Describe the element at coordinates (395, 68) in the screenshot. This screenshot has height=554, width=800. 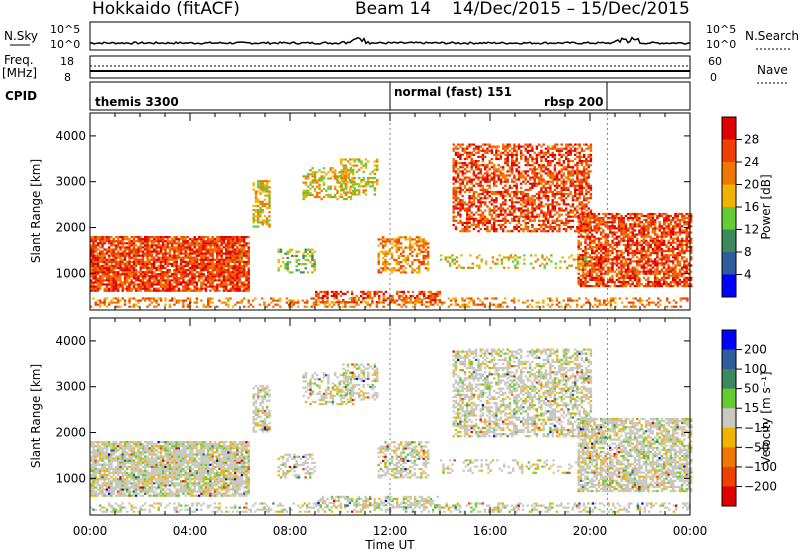
I see `freq-panel: Freq. [MHz] 18 8 60 0 Nave` at that location.